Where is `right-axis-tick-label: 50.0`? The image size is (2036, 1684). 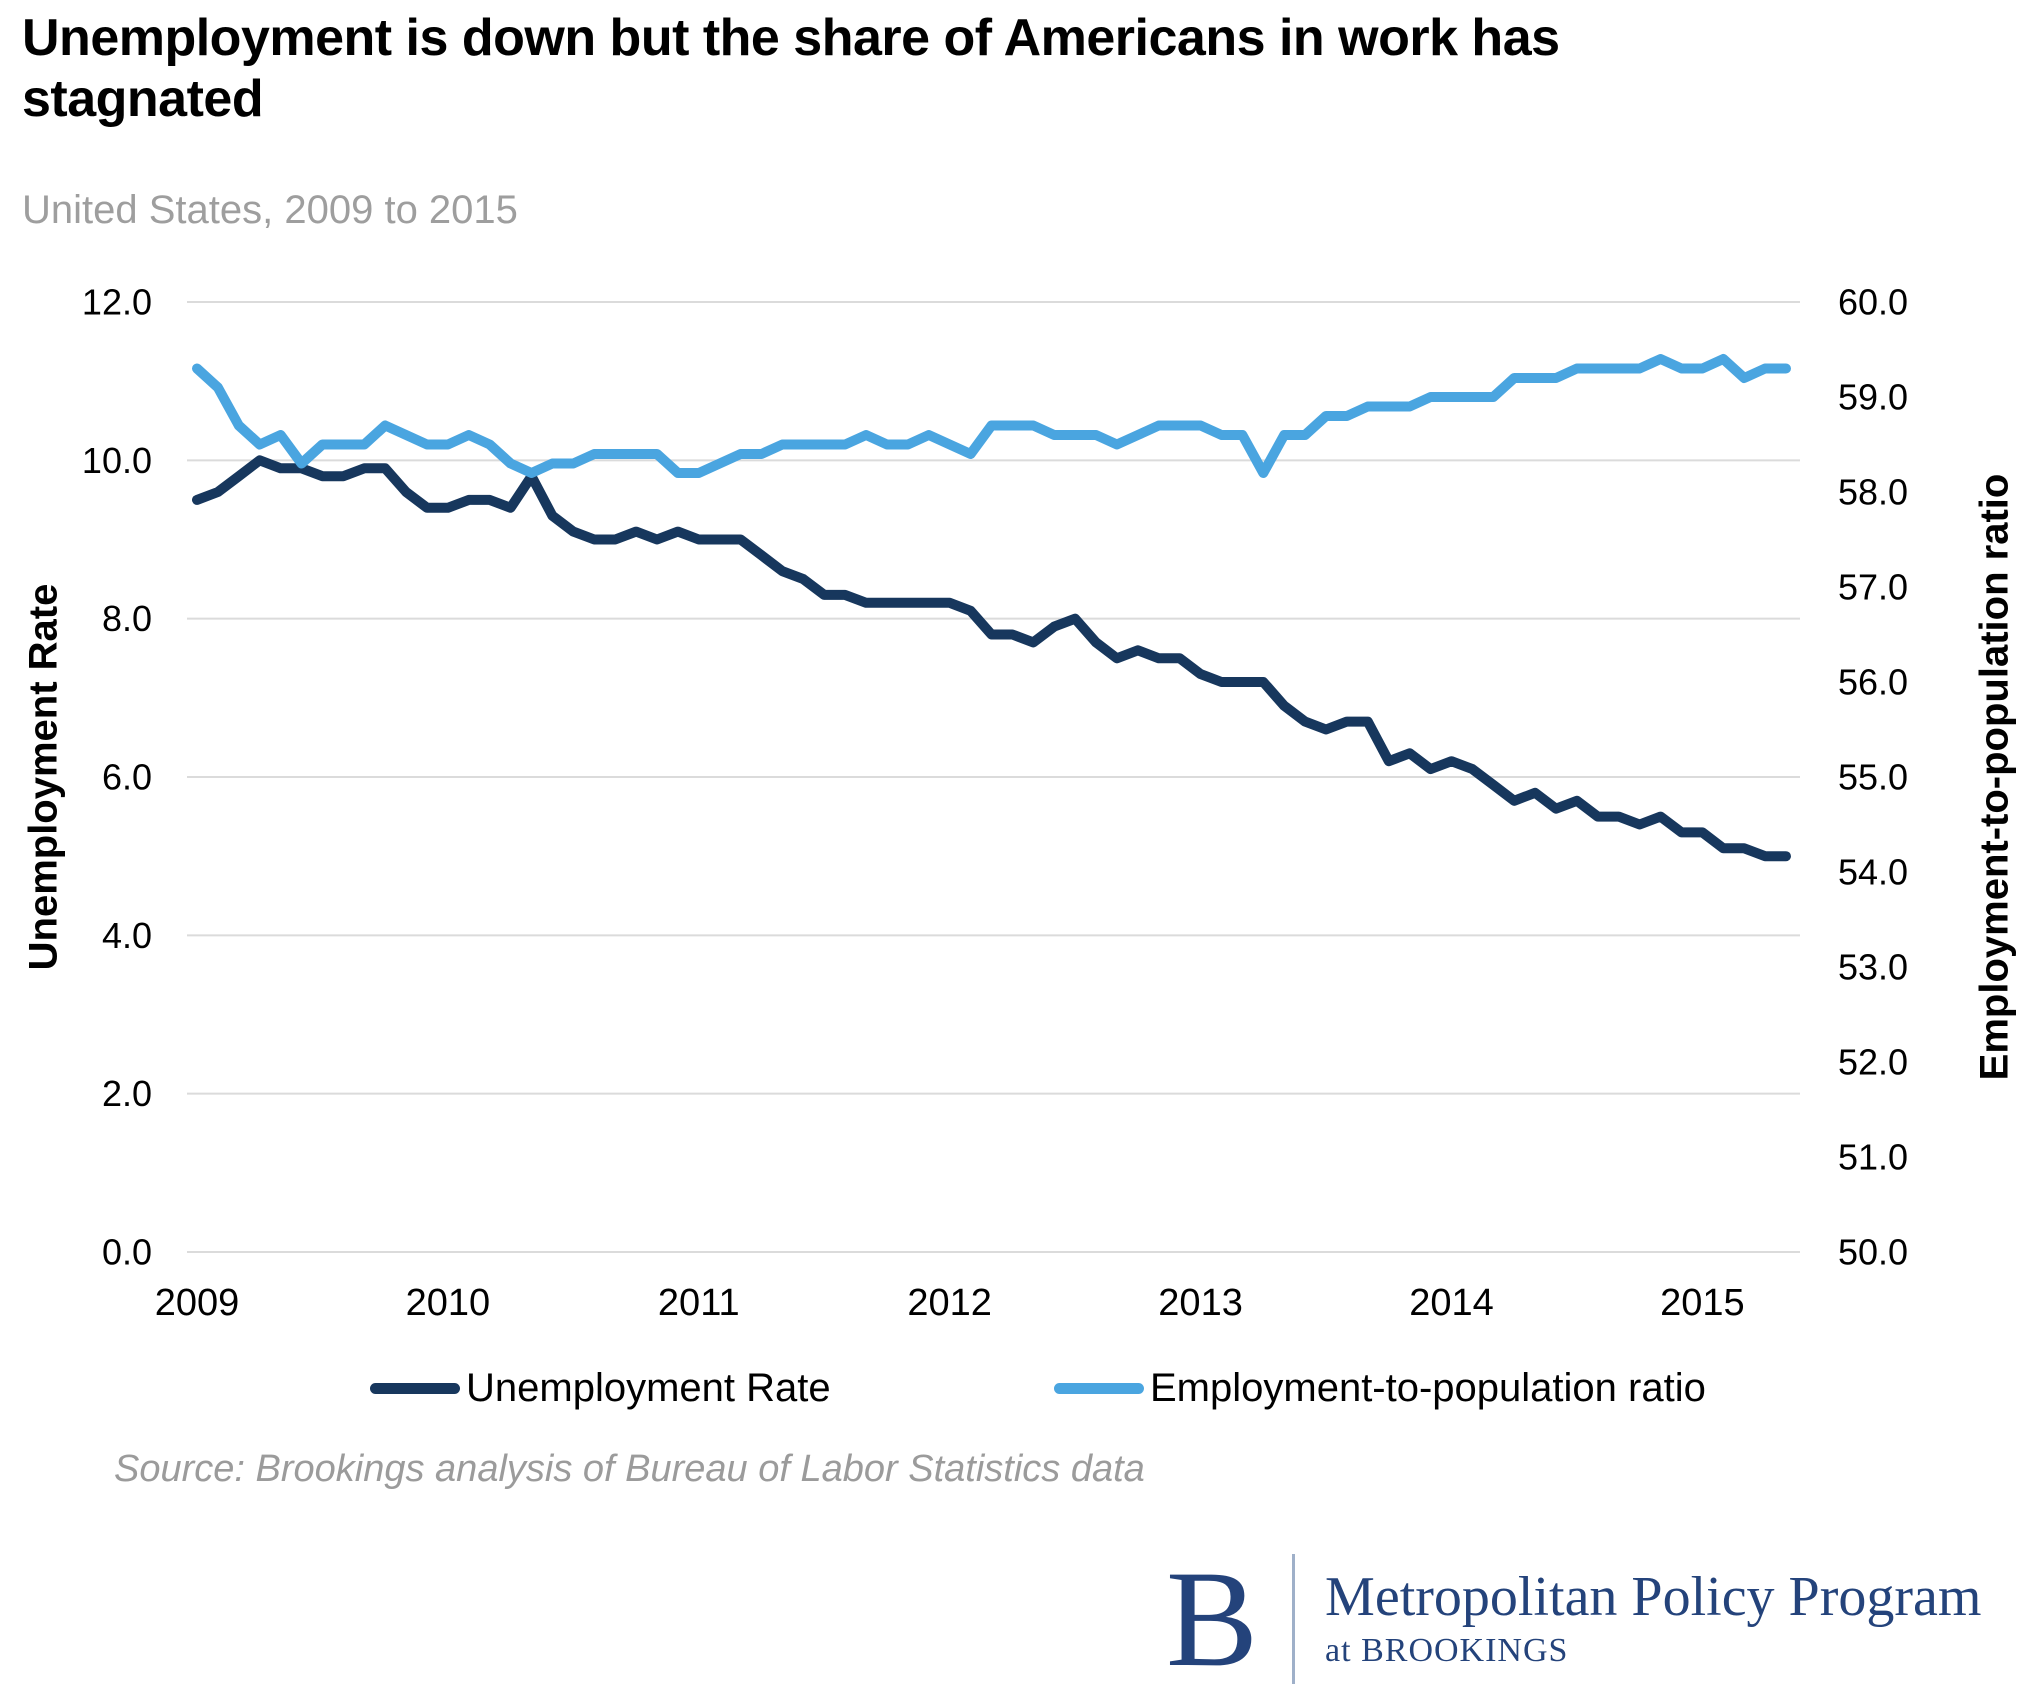 right-axis-tick-label: 50.0 is located at coordinates (1873, 1252).